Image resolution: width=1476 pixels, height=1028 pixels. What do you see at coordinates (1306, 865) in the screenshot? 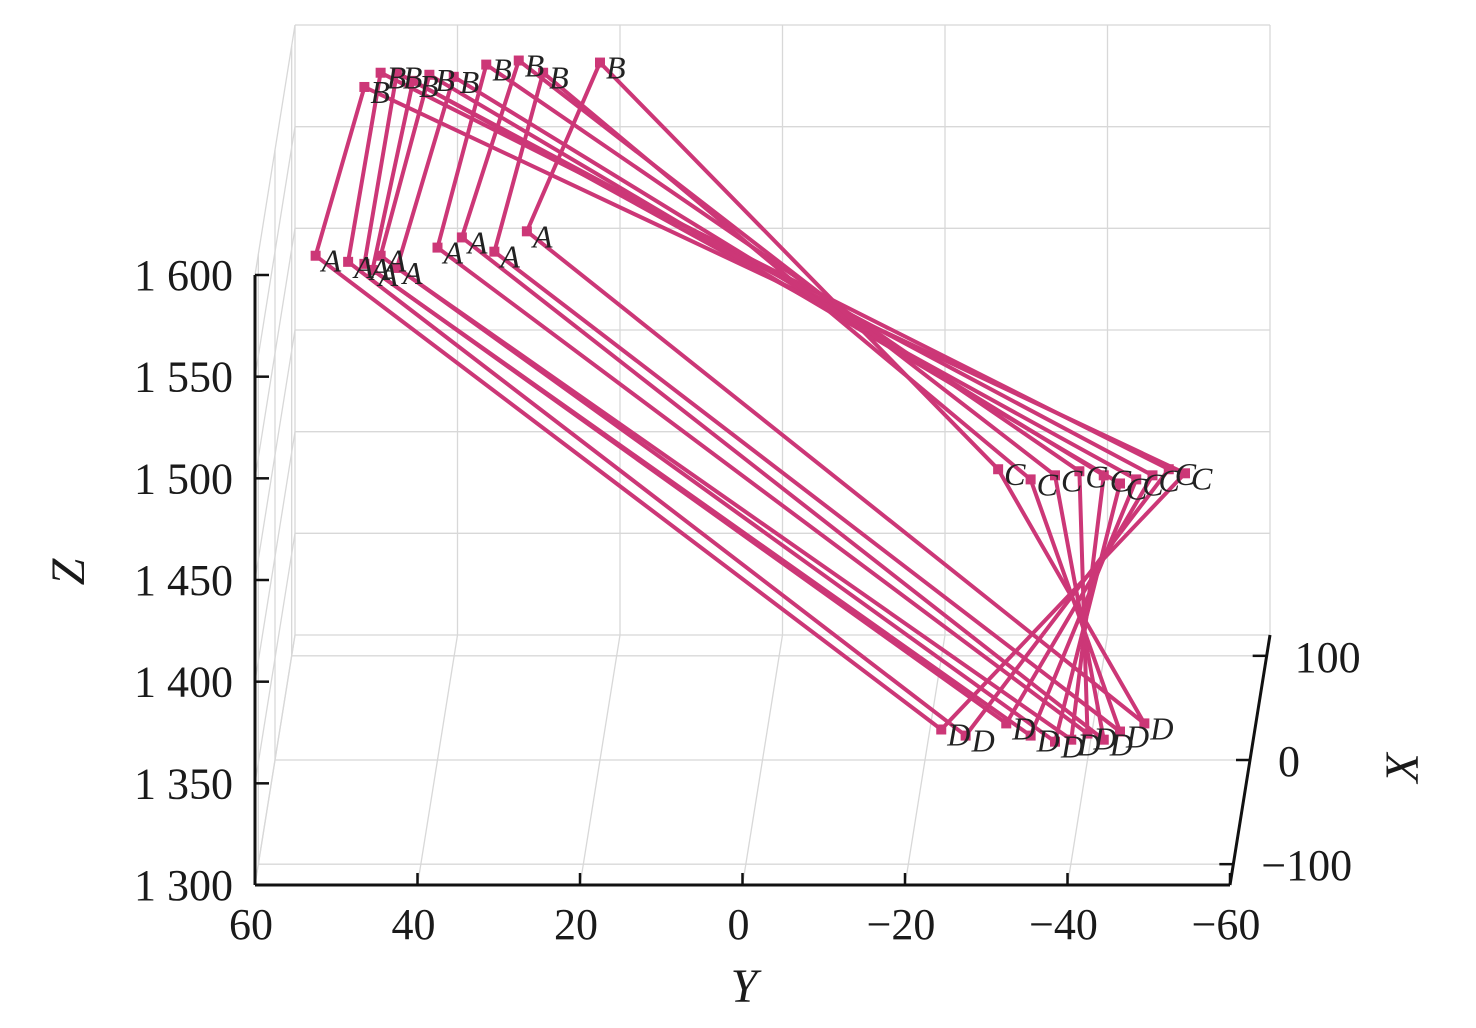
I see `x-tick-label: −100` at bounding box center [1306, 865].